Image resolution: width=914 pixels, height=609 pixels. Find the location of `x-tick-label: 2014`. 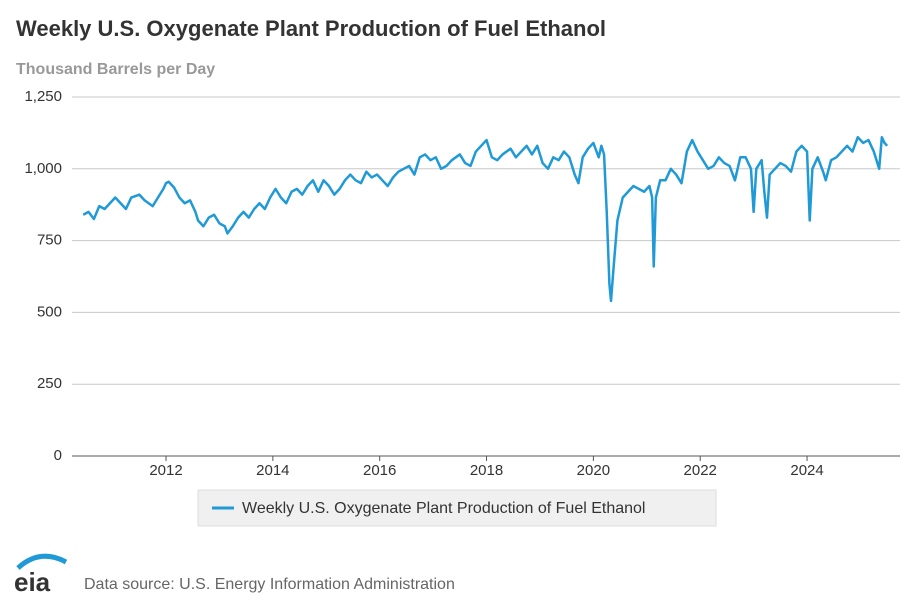

x-tick-label: 2014 is located at coordinates (272, 470).